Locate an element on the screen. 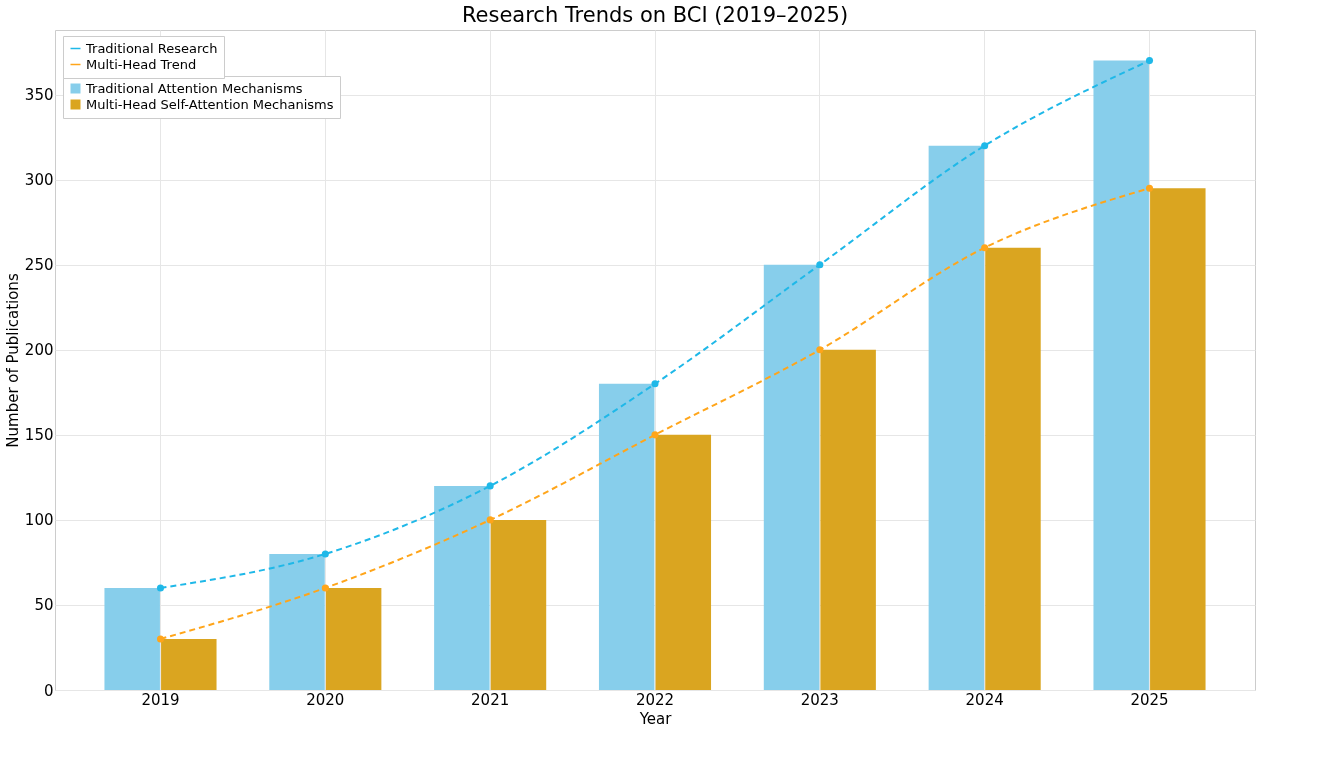 This screenshot has width=1318, height=771. x-tick-label: 2022 is located at coordinates (655, 699).